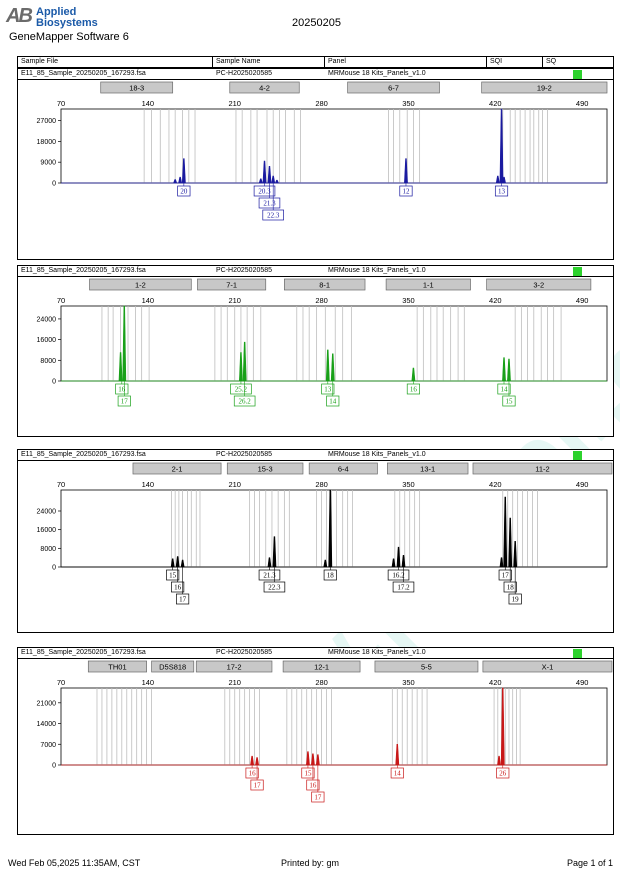 The image size is (620, 877). I want to click on allele-call-label: 17, so click(318, 798).